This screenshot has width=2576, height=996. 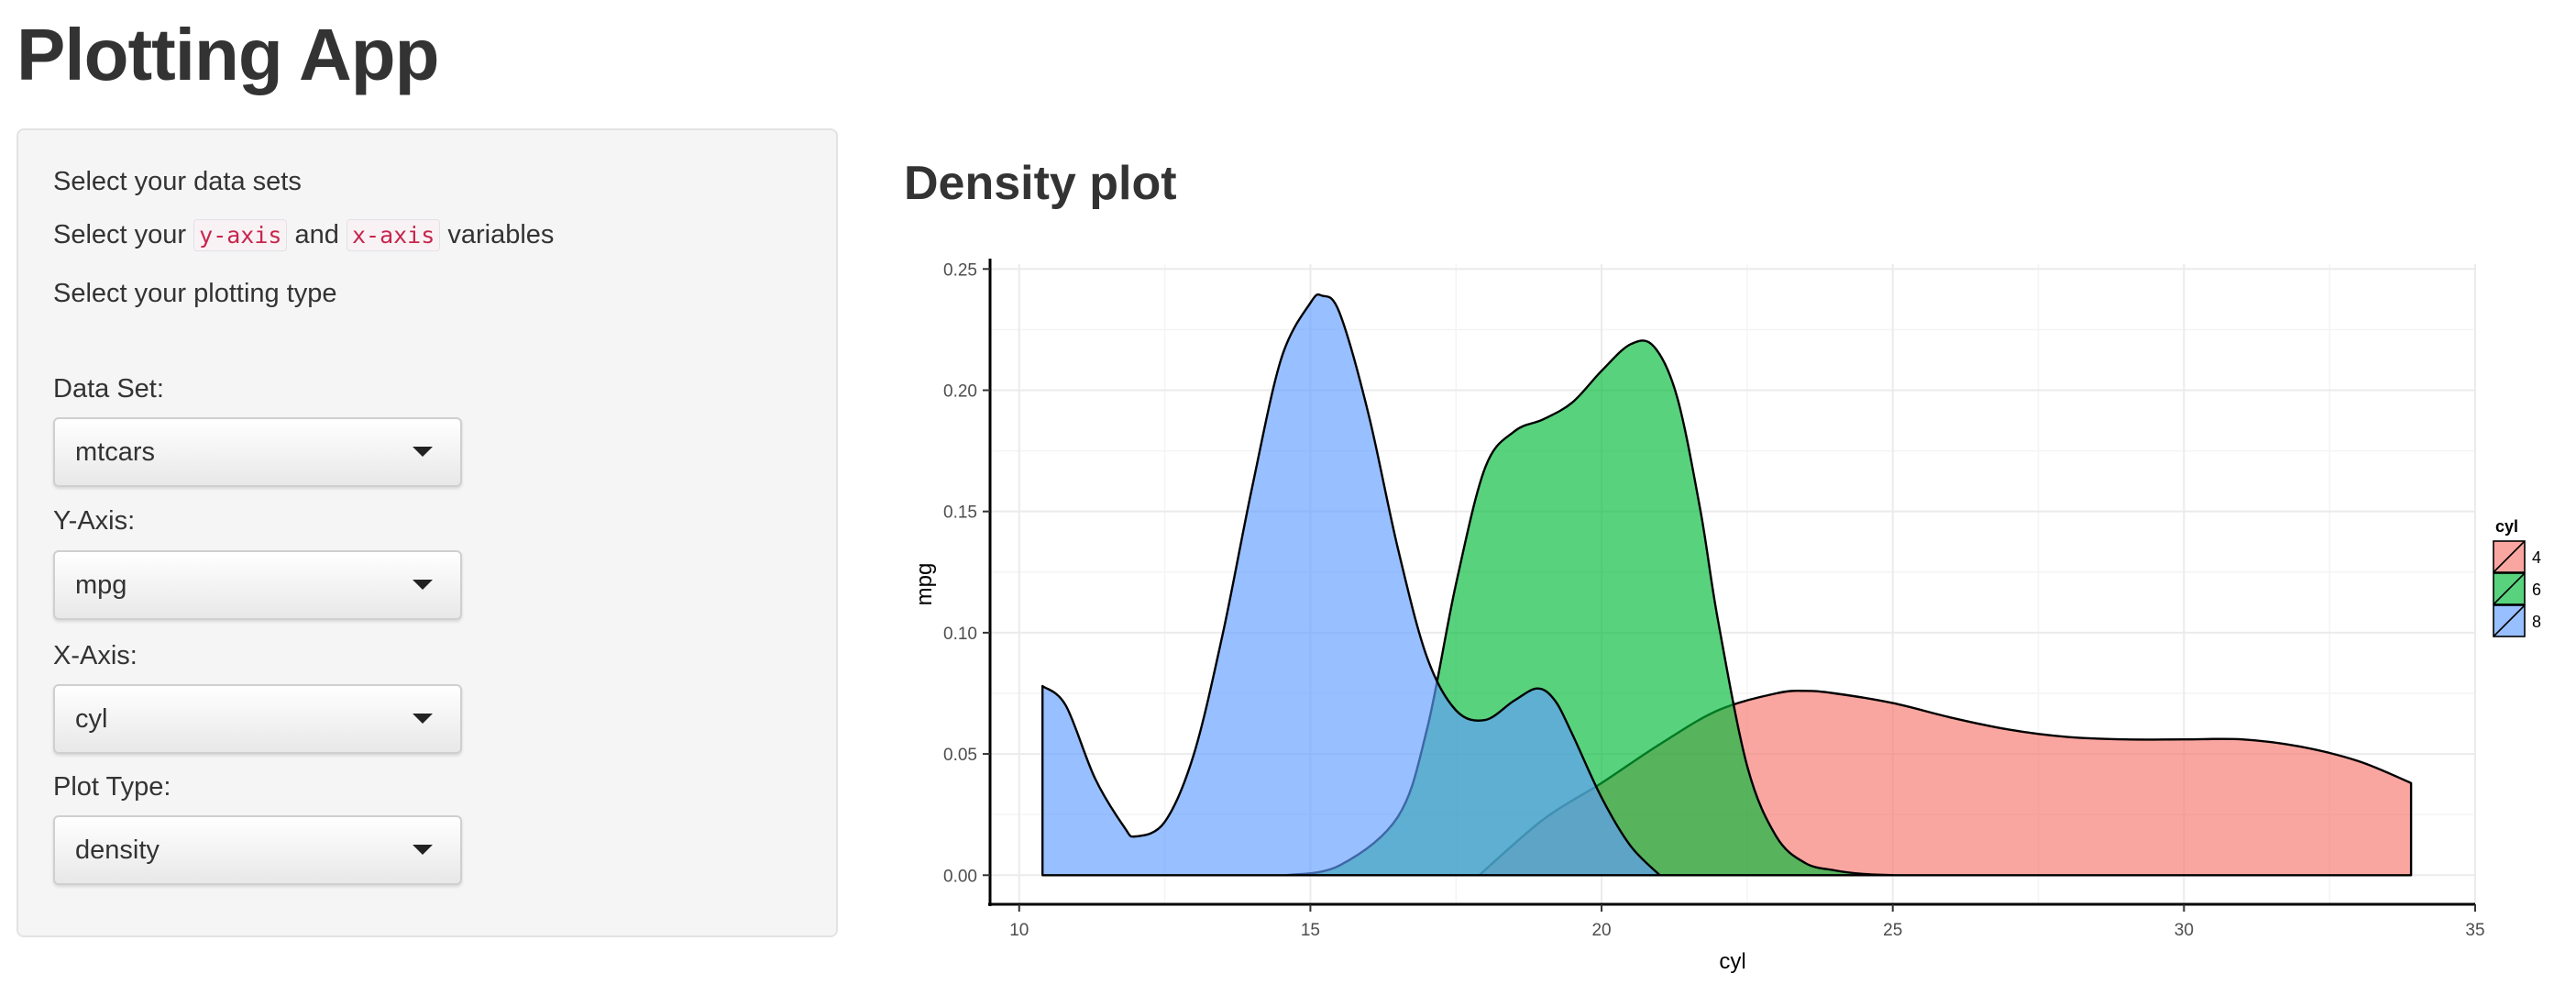 What do you see at coordinates (2506, 526) in the screenshot?
I see `legend-title: cyl` at bounding box center [2506, 526].